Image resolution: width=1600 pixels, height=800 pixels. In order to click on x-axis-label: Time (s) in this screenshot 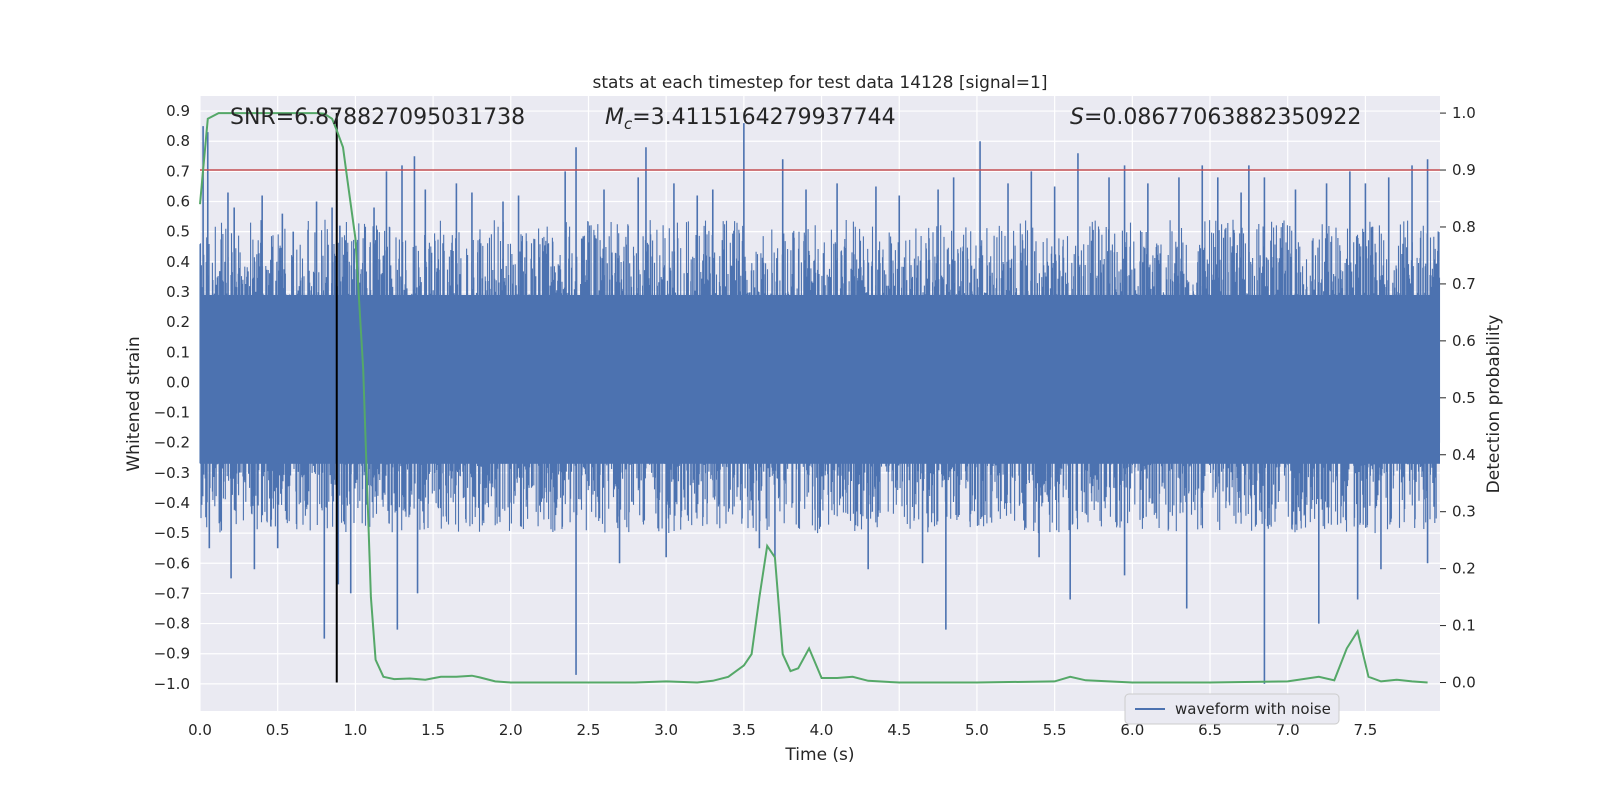, I will do `click(819, 755)`.